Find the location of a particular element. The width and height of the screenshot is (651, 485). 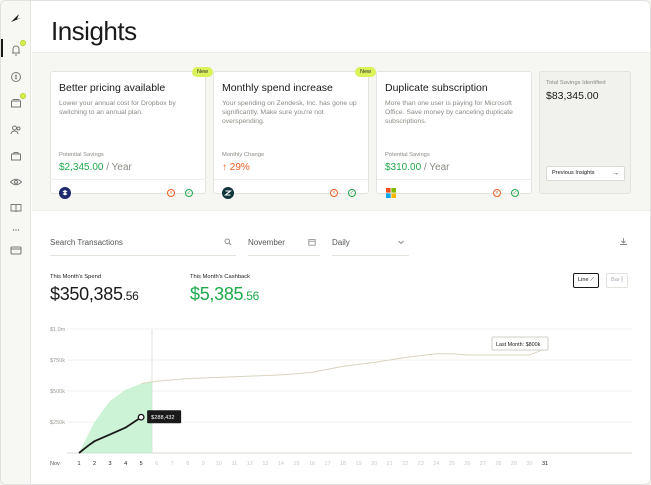

x-tick-label: 8 is located at coordinates (187, 464).